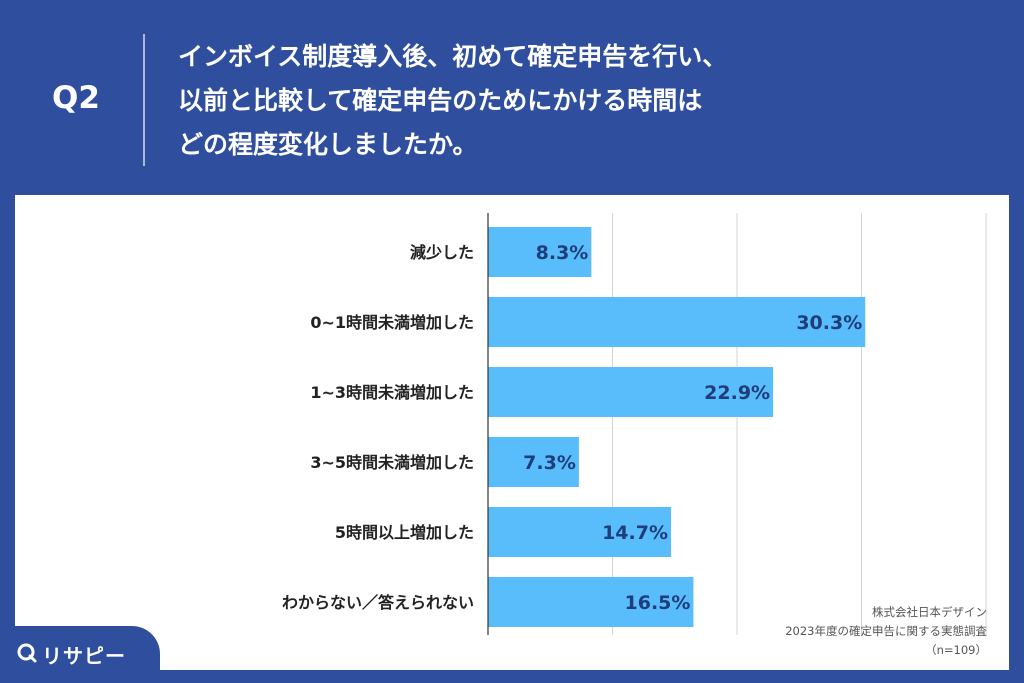 The image size is (1024, 683). What do you see at coordinates (84, 656) in the screenshot?
I see `logo-text: リサピー` at bounding box center [84, 656].